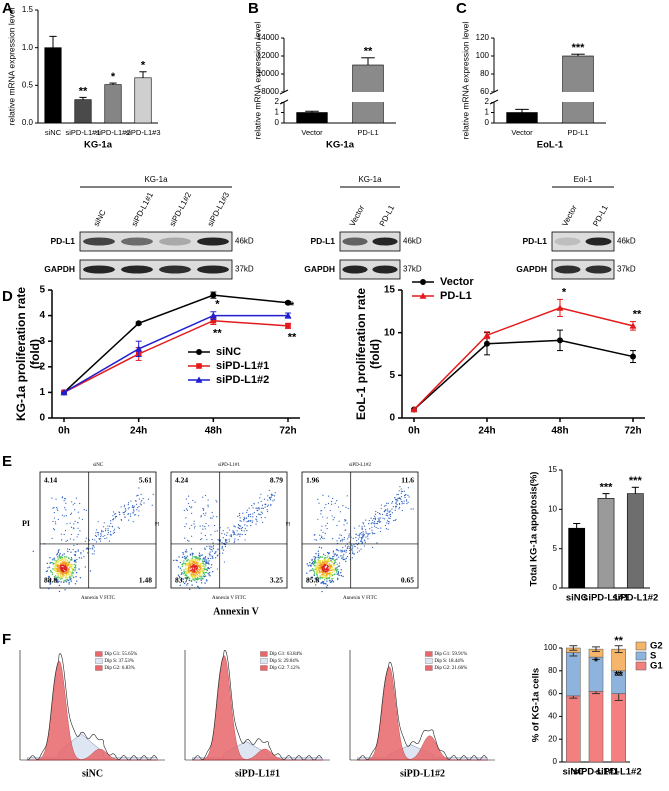  What do you see at coordinates (7, 296) in the screenshot?
I see `panel-letter: D` at bounding box center [7, 296].